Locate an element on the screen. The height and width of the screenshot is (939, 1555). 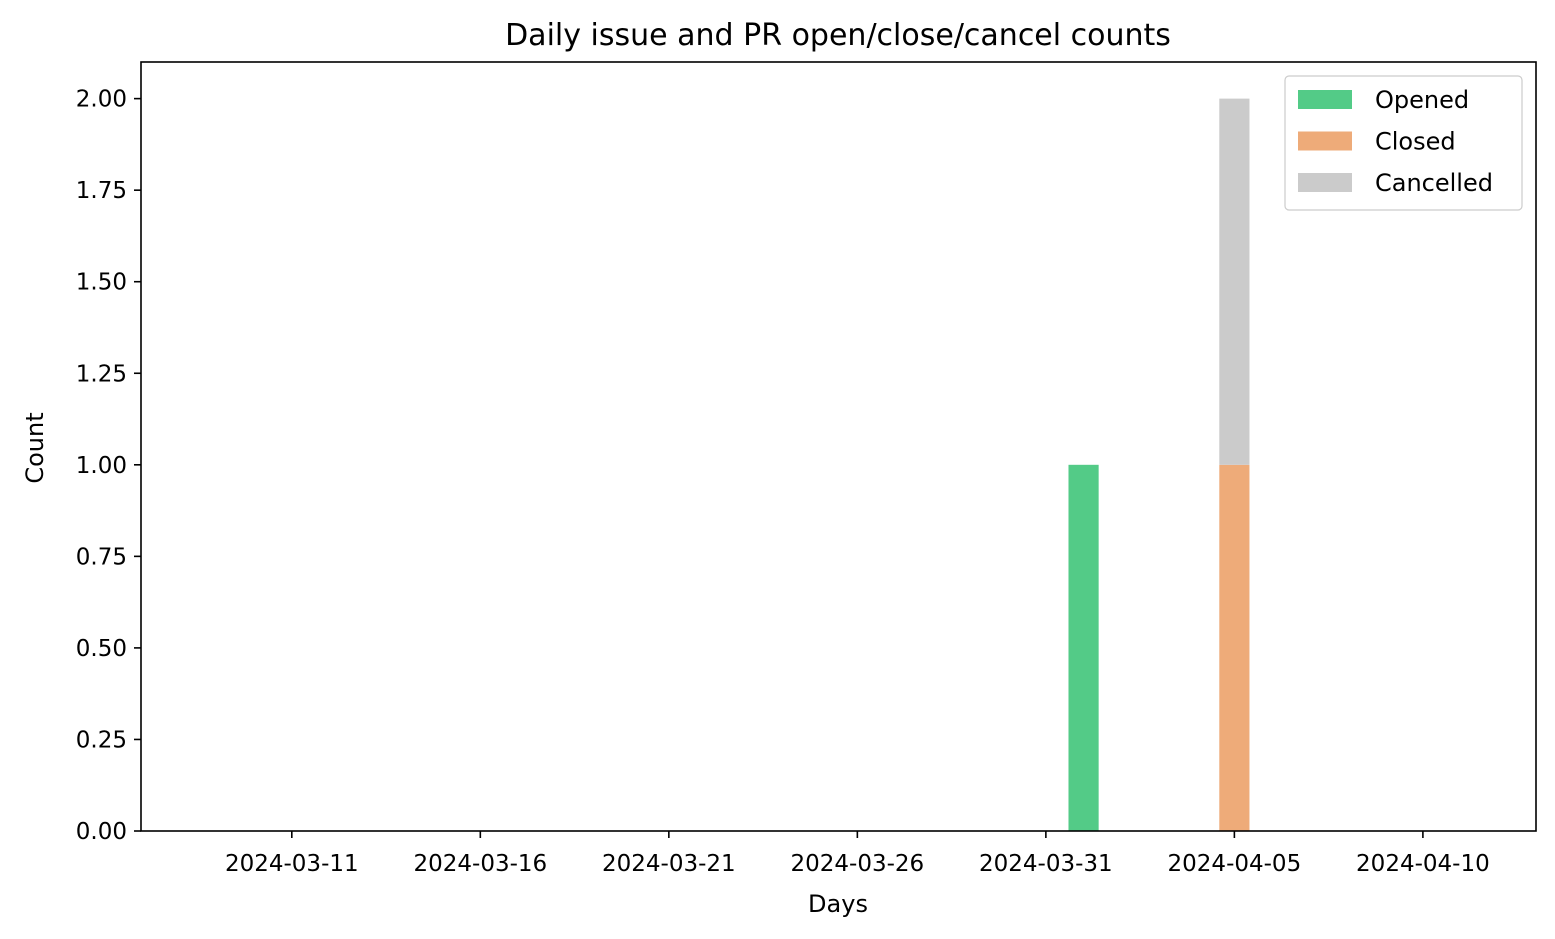
x-tick-label: 2024-03-16 is located at coordinates (480, 864).